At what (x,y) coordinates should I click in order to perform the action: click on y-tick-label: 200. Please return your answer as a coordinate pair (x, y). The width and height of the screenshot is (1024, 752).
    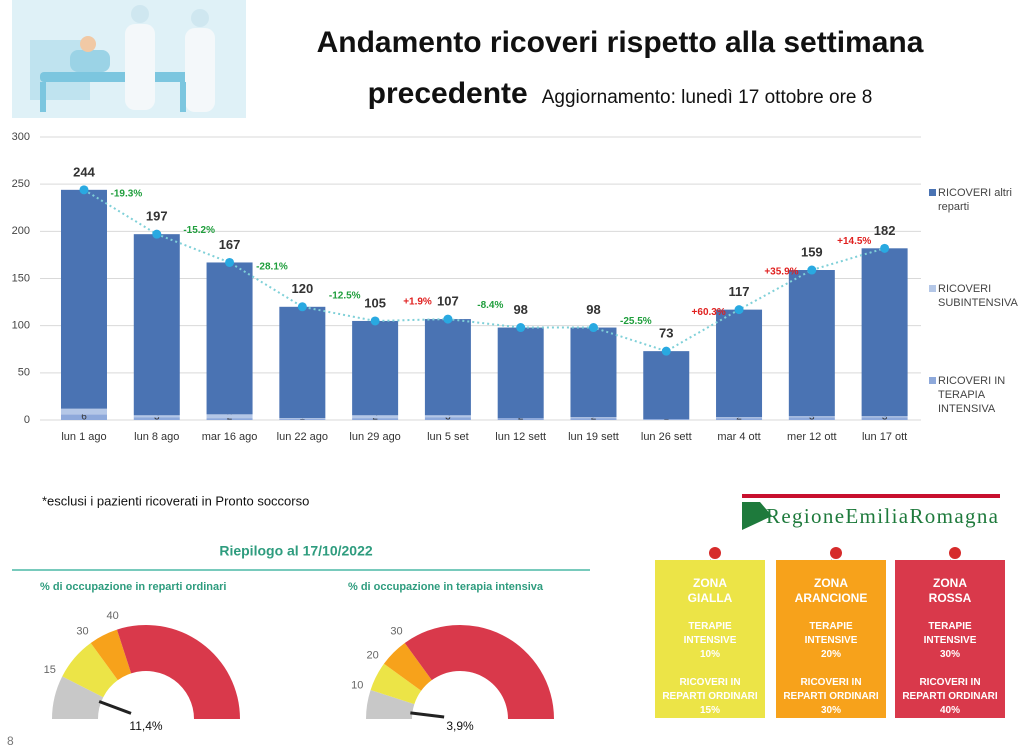
    Looking at the image, I should click on (21, 231).